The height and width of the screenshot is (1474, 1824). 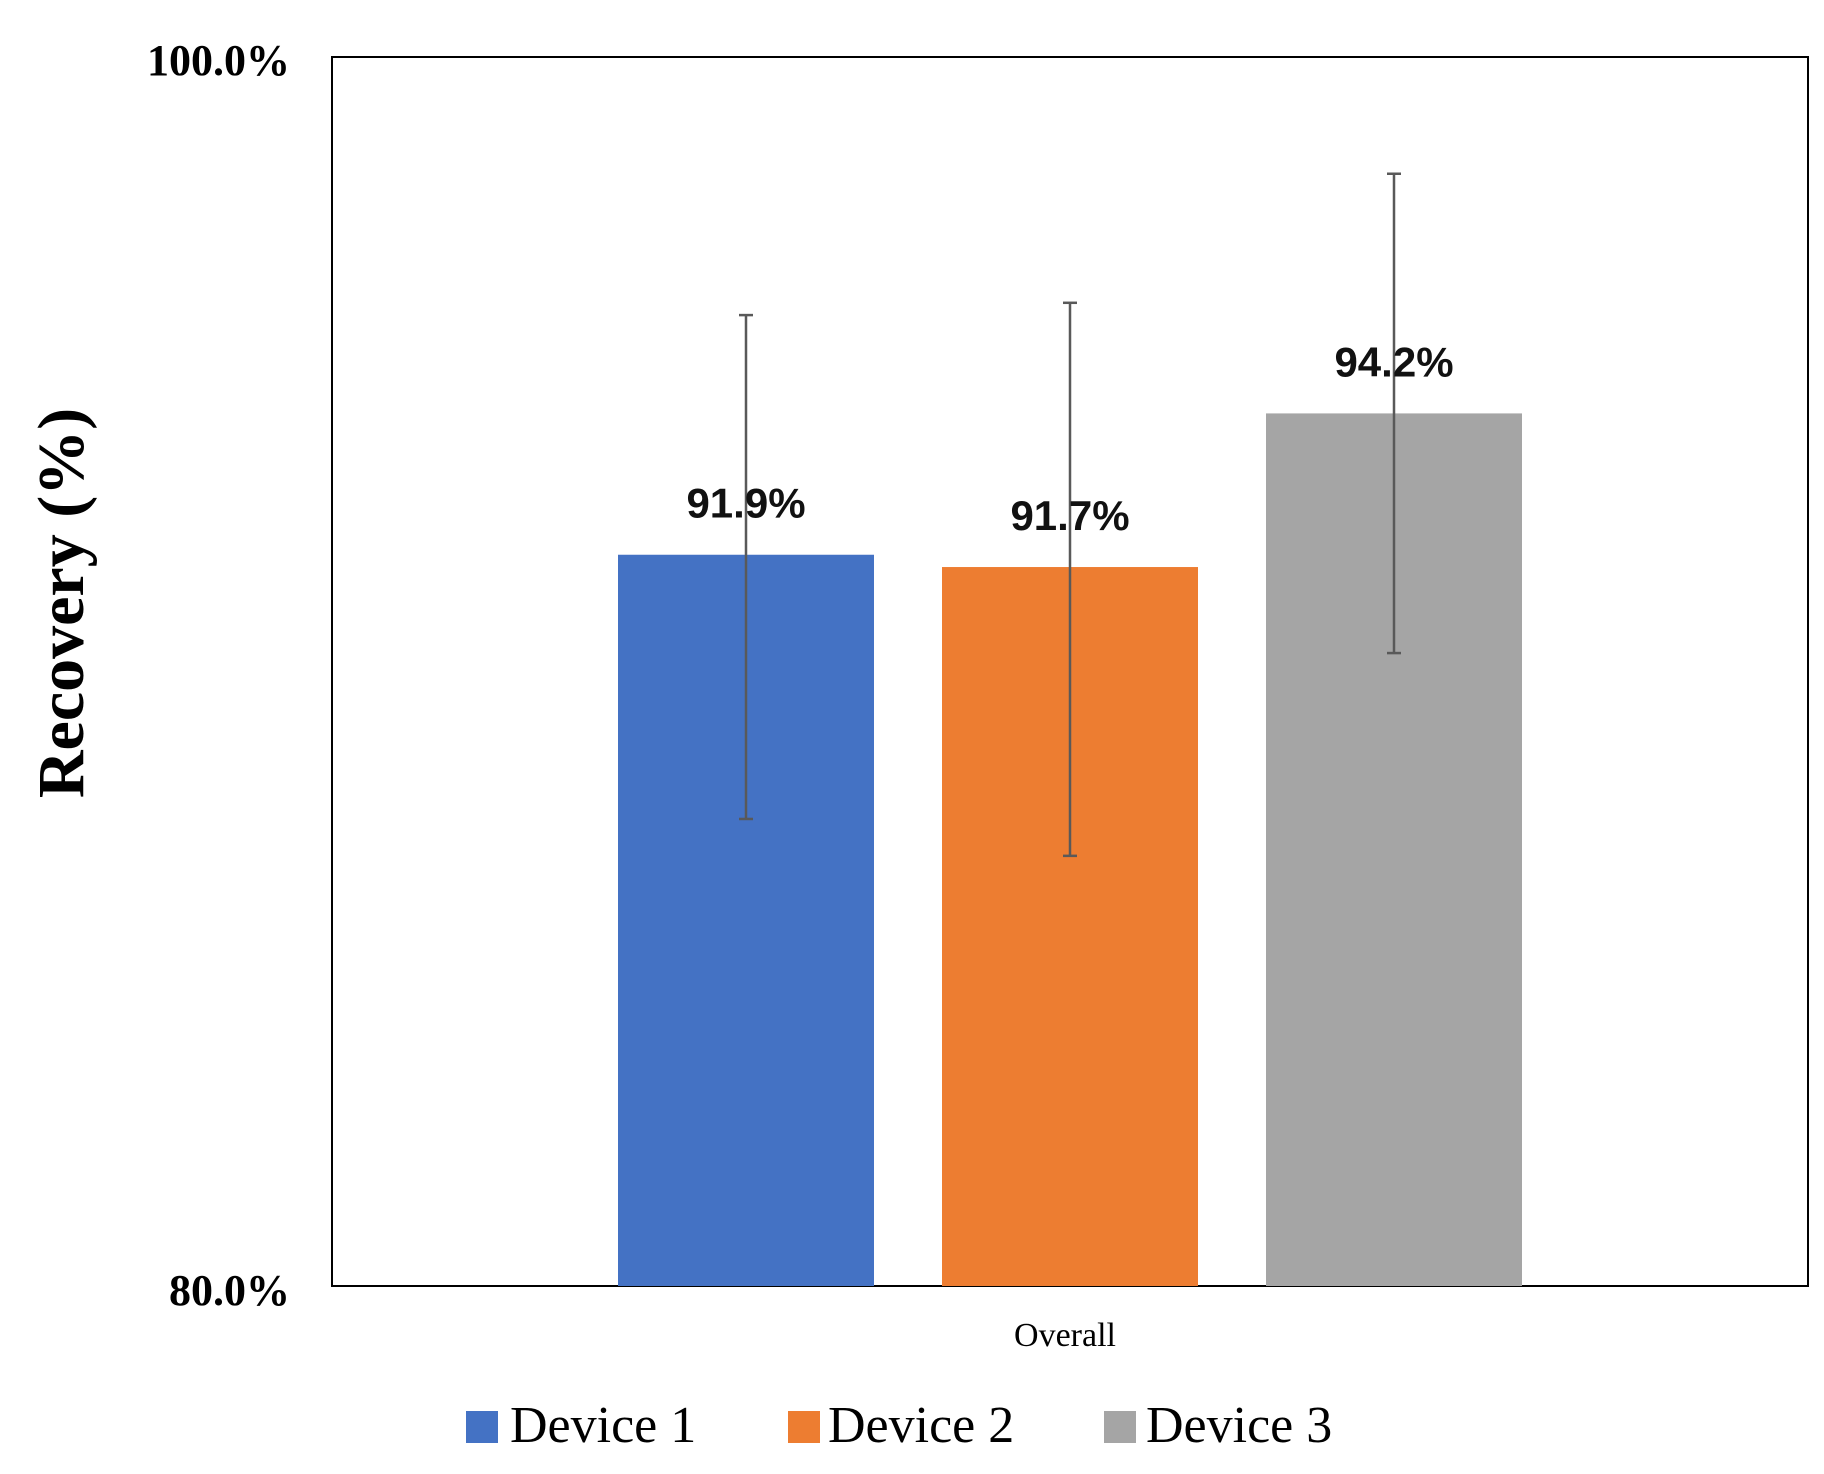 I want to click on legend-label-device-2: Device 2, so click(x=921, y=1425).